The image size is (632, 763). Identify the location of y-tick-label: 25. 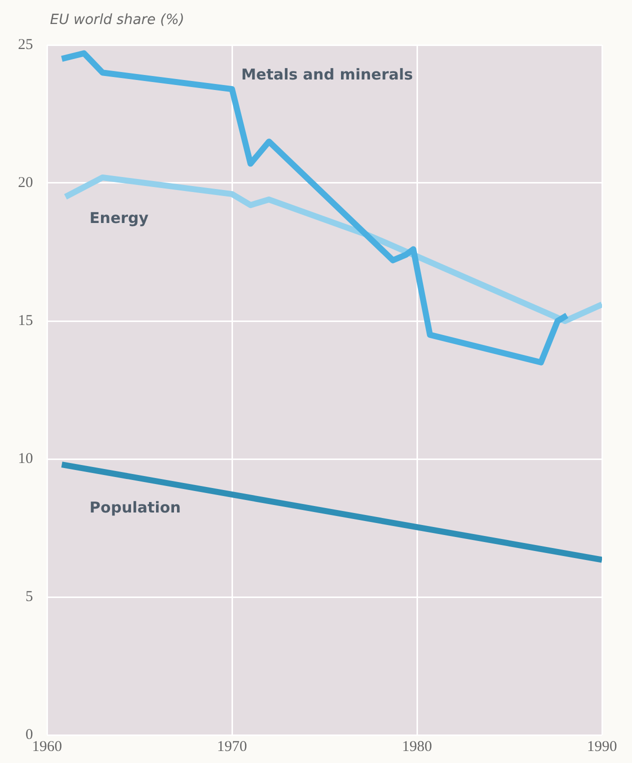
(25, 44).